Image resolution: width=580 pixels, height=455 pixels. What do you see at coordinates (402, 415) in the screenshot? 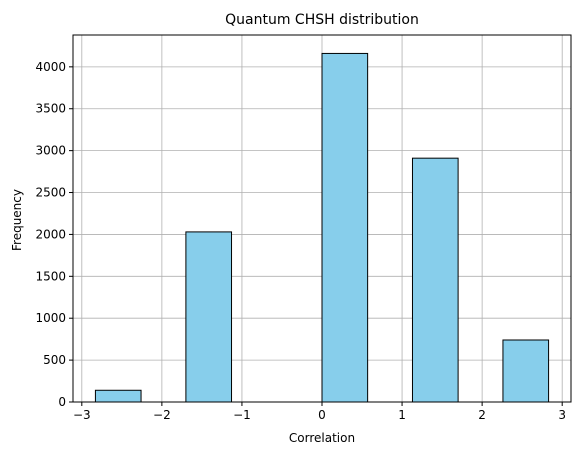
I see `x-tick-label: 1` at bounding box center [402, 415].